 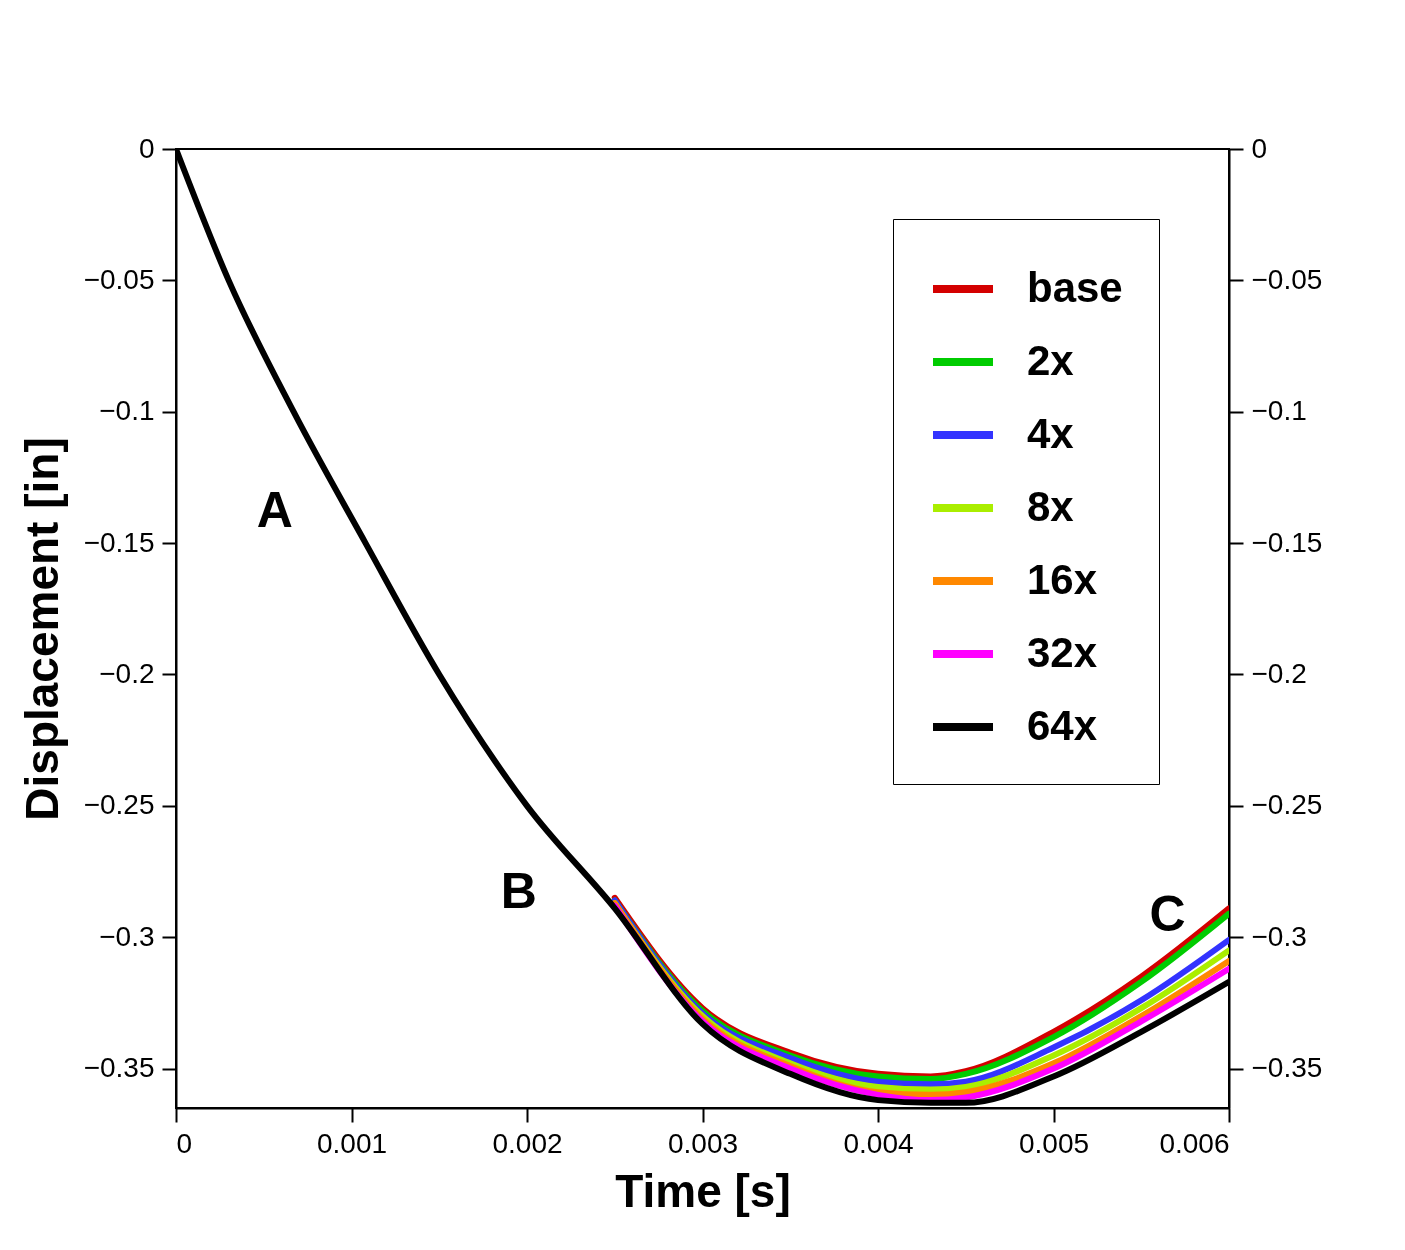 What do you see at coordinates (127, 673) in the screenshot?
I see `y-tick-label: −0.2` at bounding box center [127, 673].